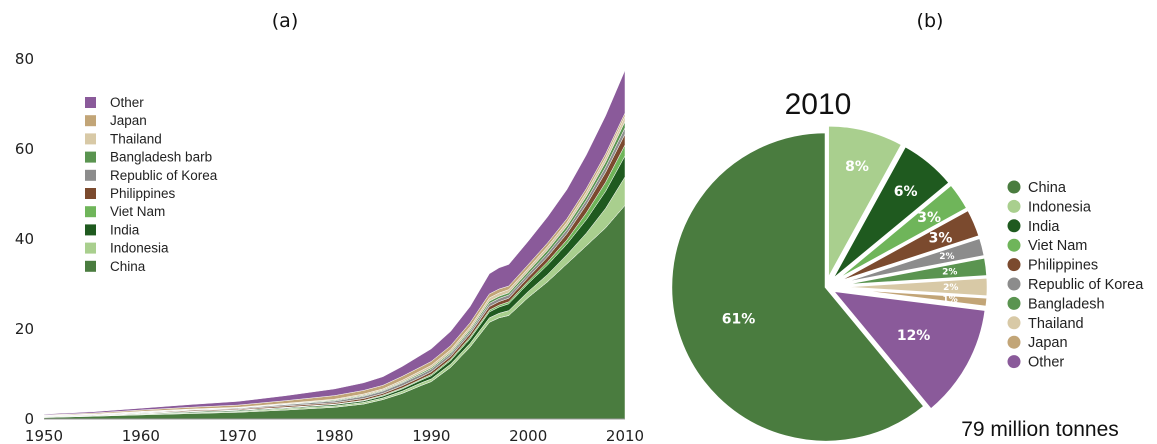 The image size is (1157, 444). I want to click on x-tick-label: 1950, so click(44, 435).